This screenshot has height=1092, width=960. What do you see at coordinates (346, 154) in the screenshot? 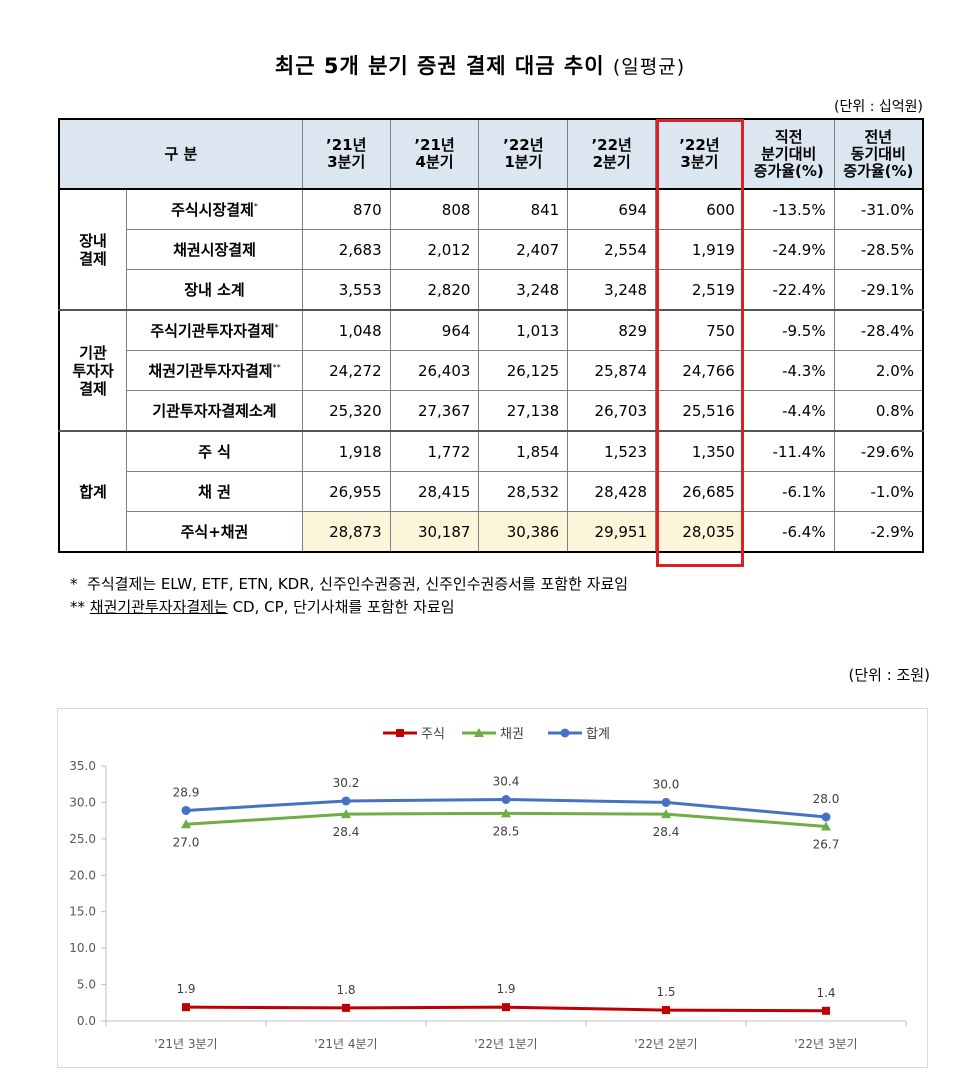
I see `header-period: ’21년 3분기` at bounding box center [346, 154].